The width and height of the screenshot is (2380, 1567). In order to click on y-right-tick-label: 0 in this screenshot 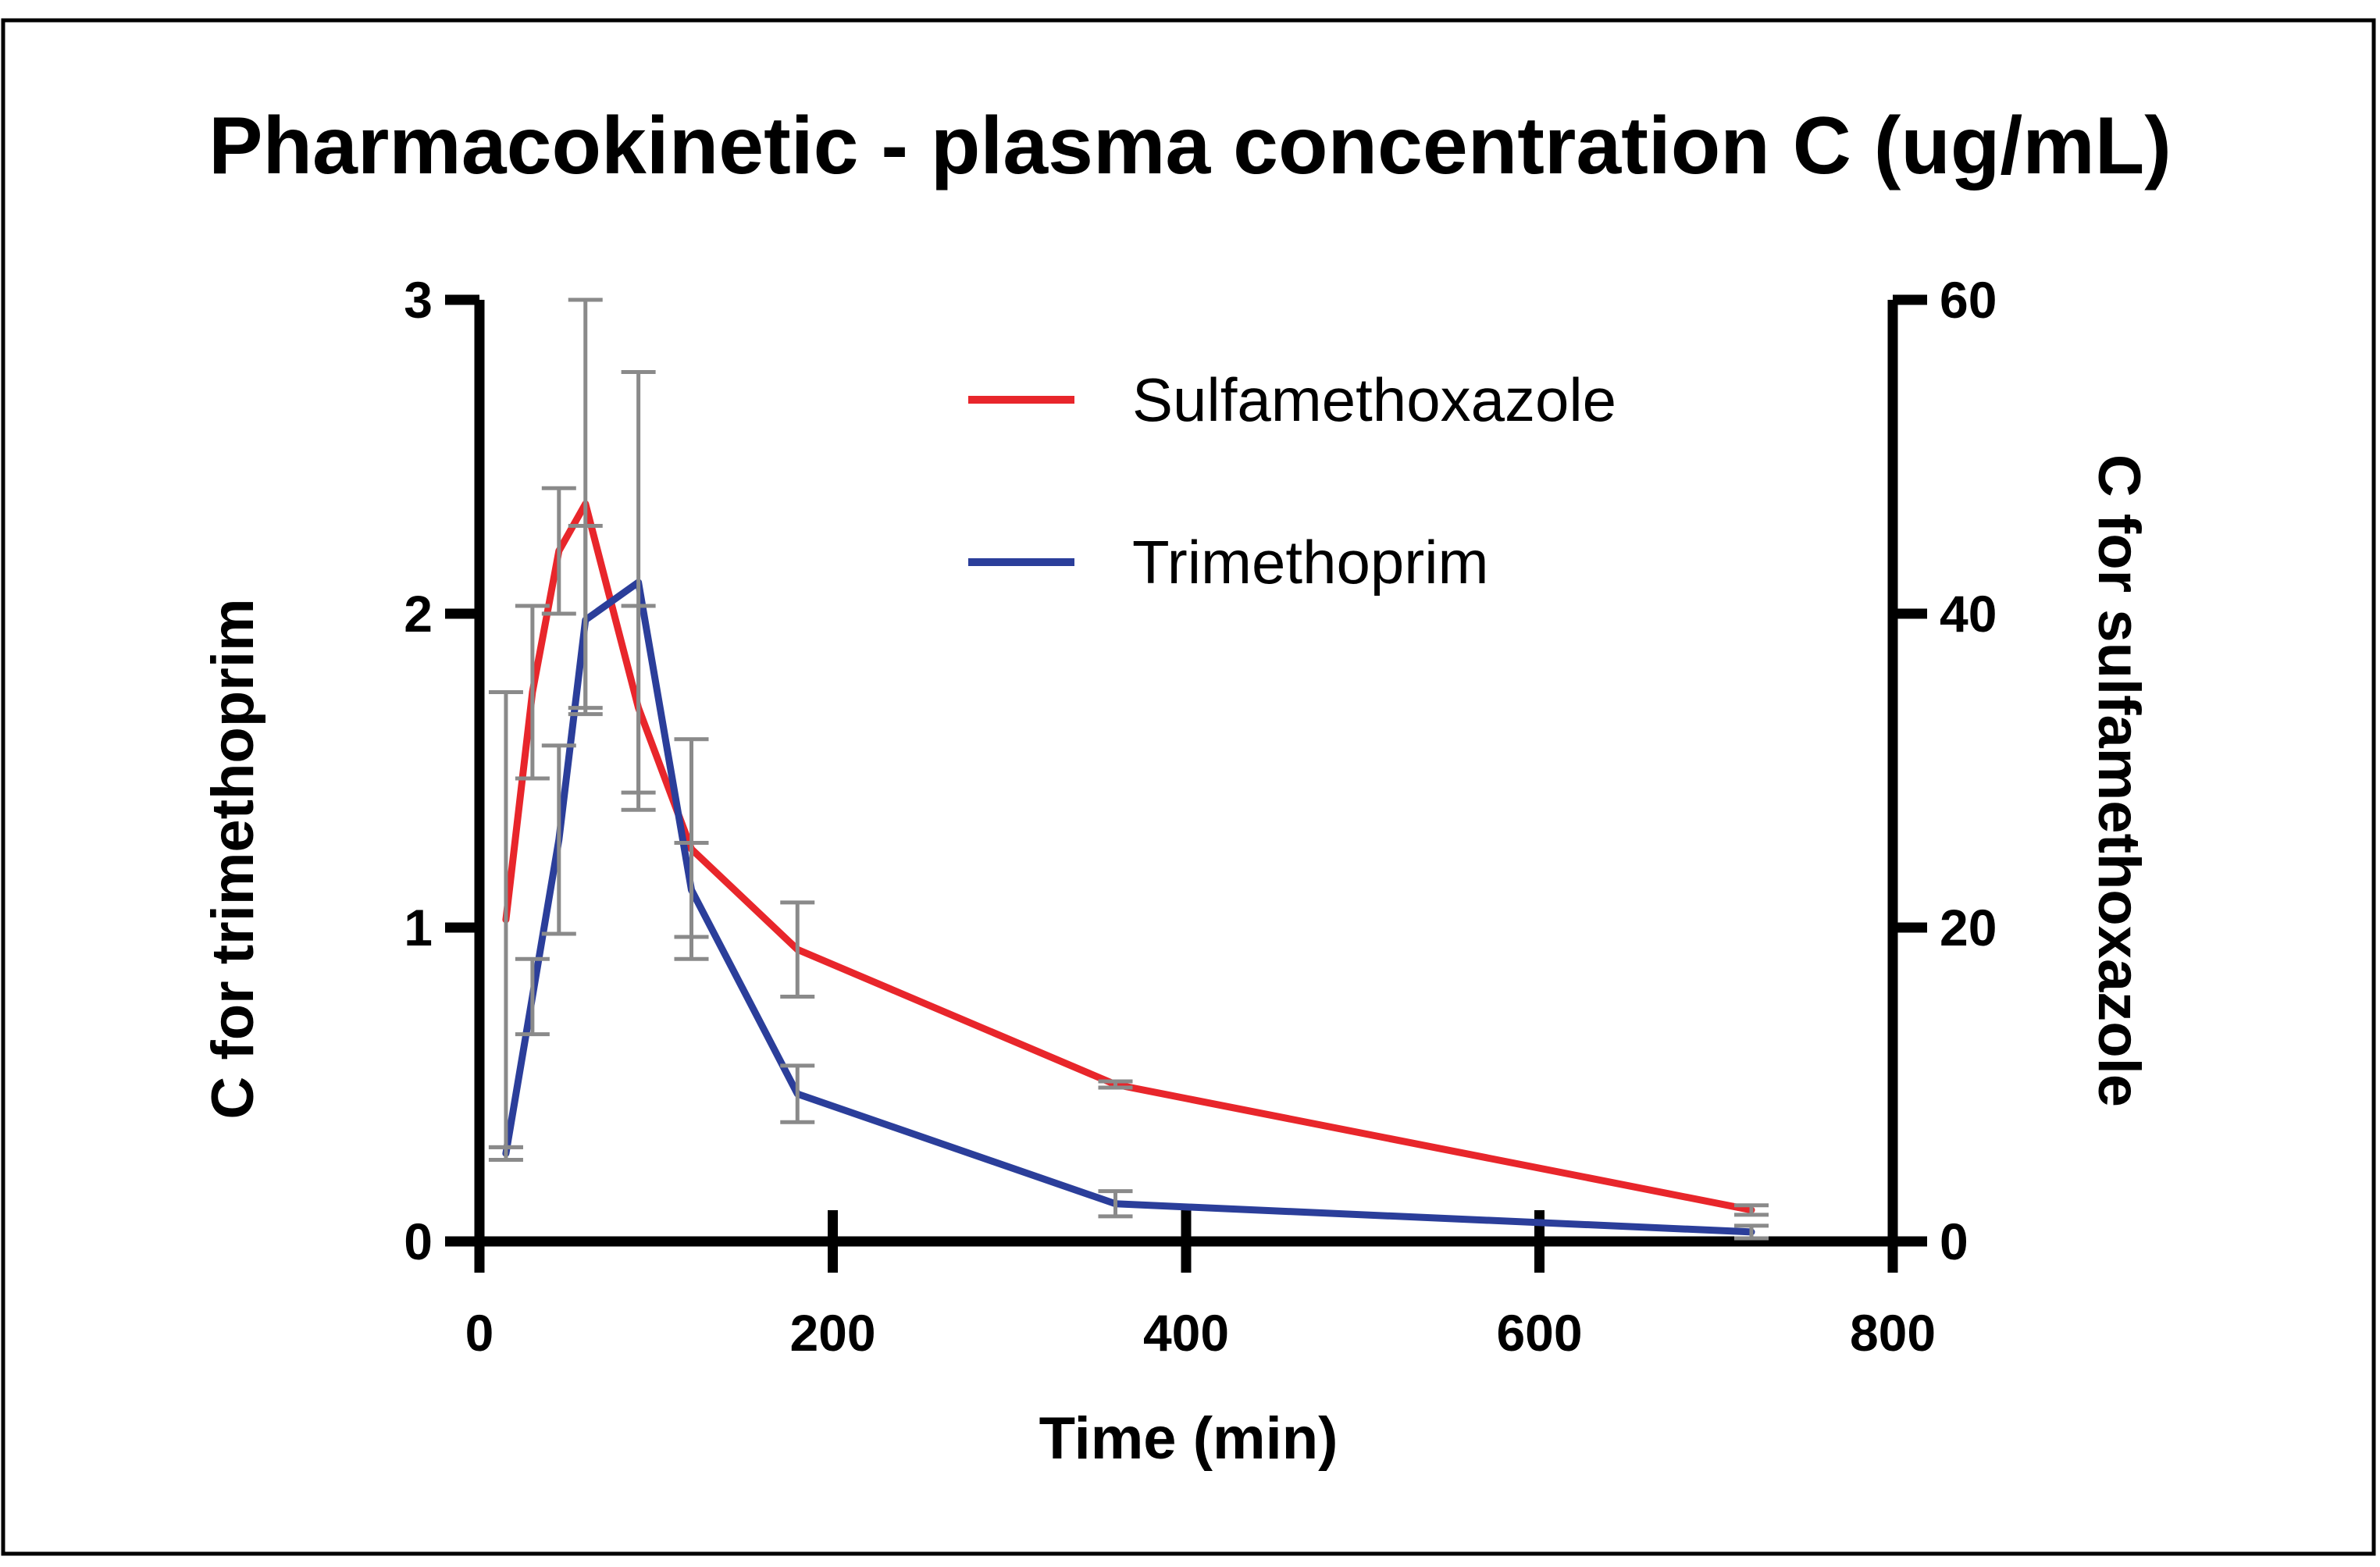, I will do `click(1954, 1241)`.